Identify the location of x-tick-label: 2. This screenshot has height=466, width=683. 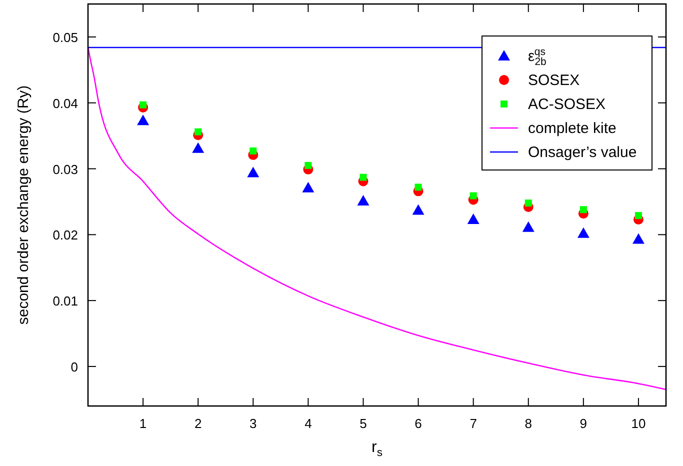
(198, 423).